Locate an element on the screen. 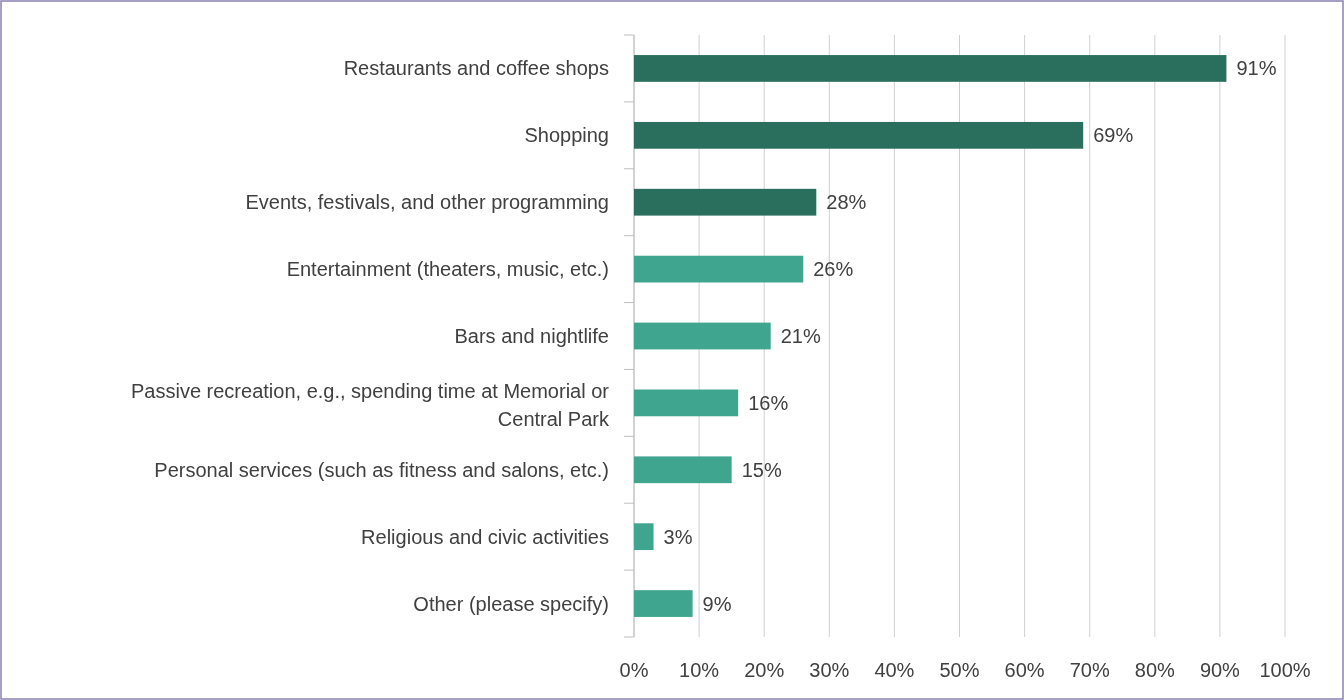 This screenshot has width=1344, height=700. x-tick-label: 40% is located at coordinates (894, 670).